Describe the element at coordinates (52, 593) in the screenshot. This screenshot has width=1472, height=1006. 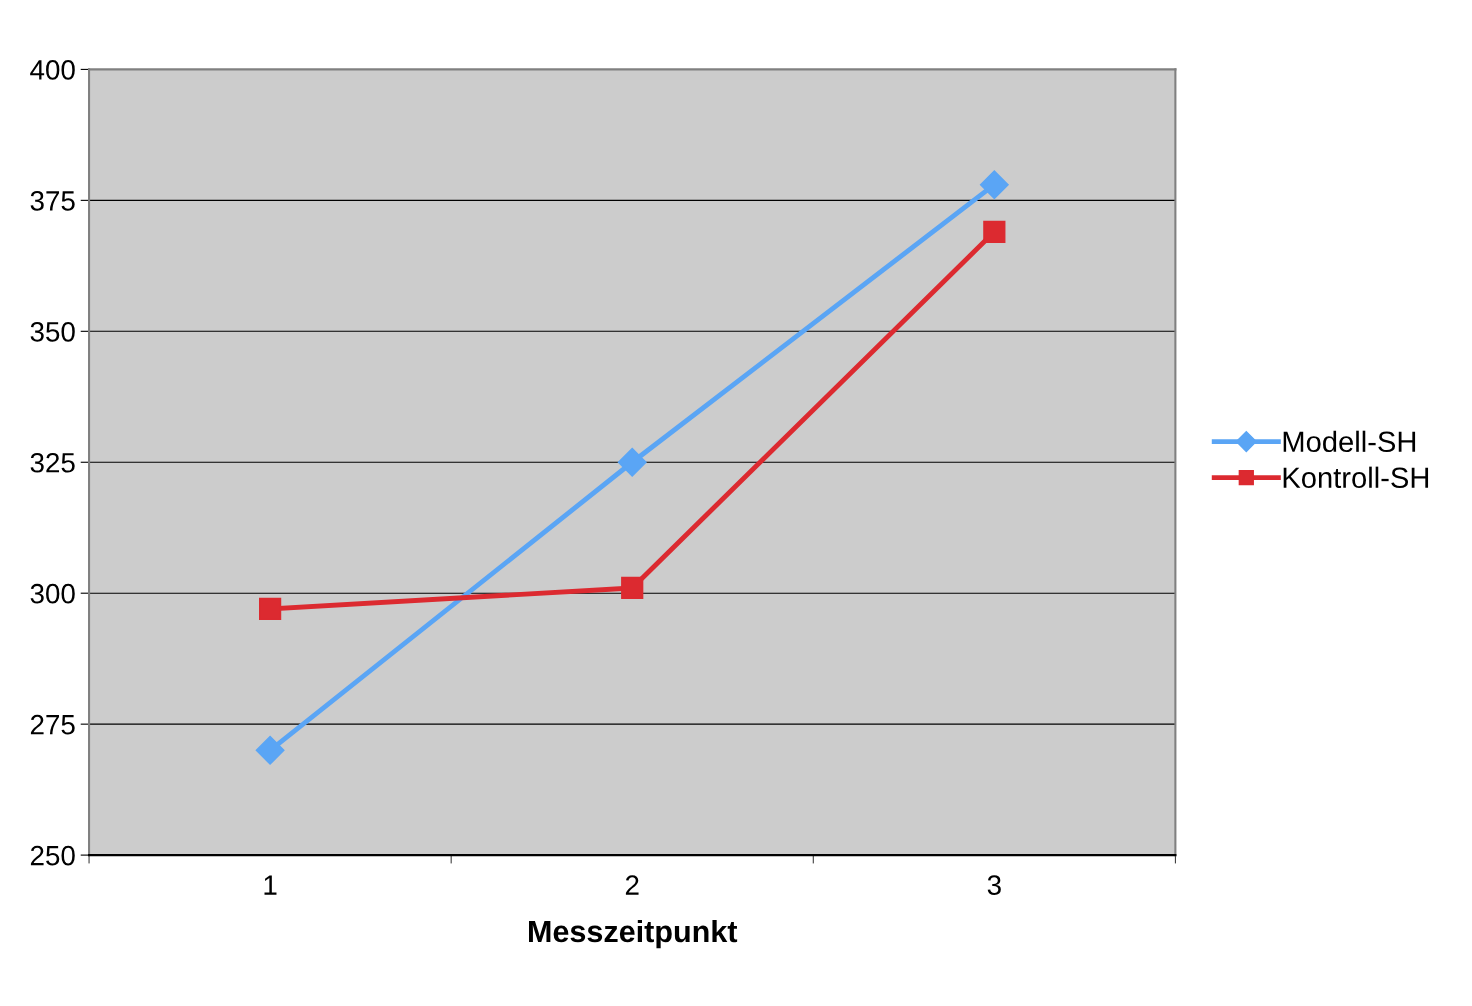
I see `y-tick-label: 300` at that location.